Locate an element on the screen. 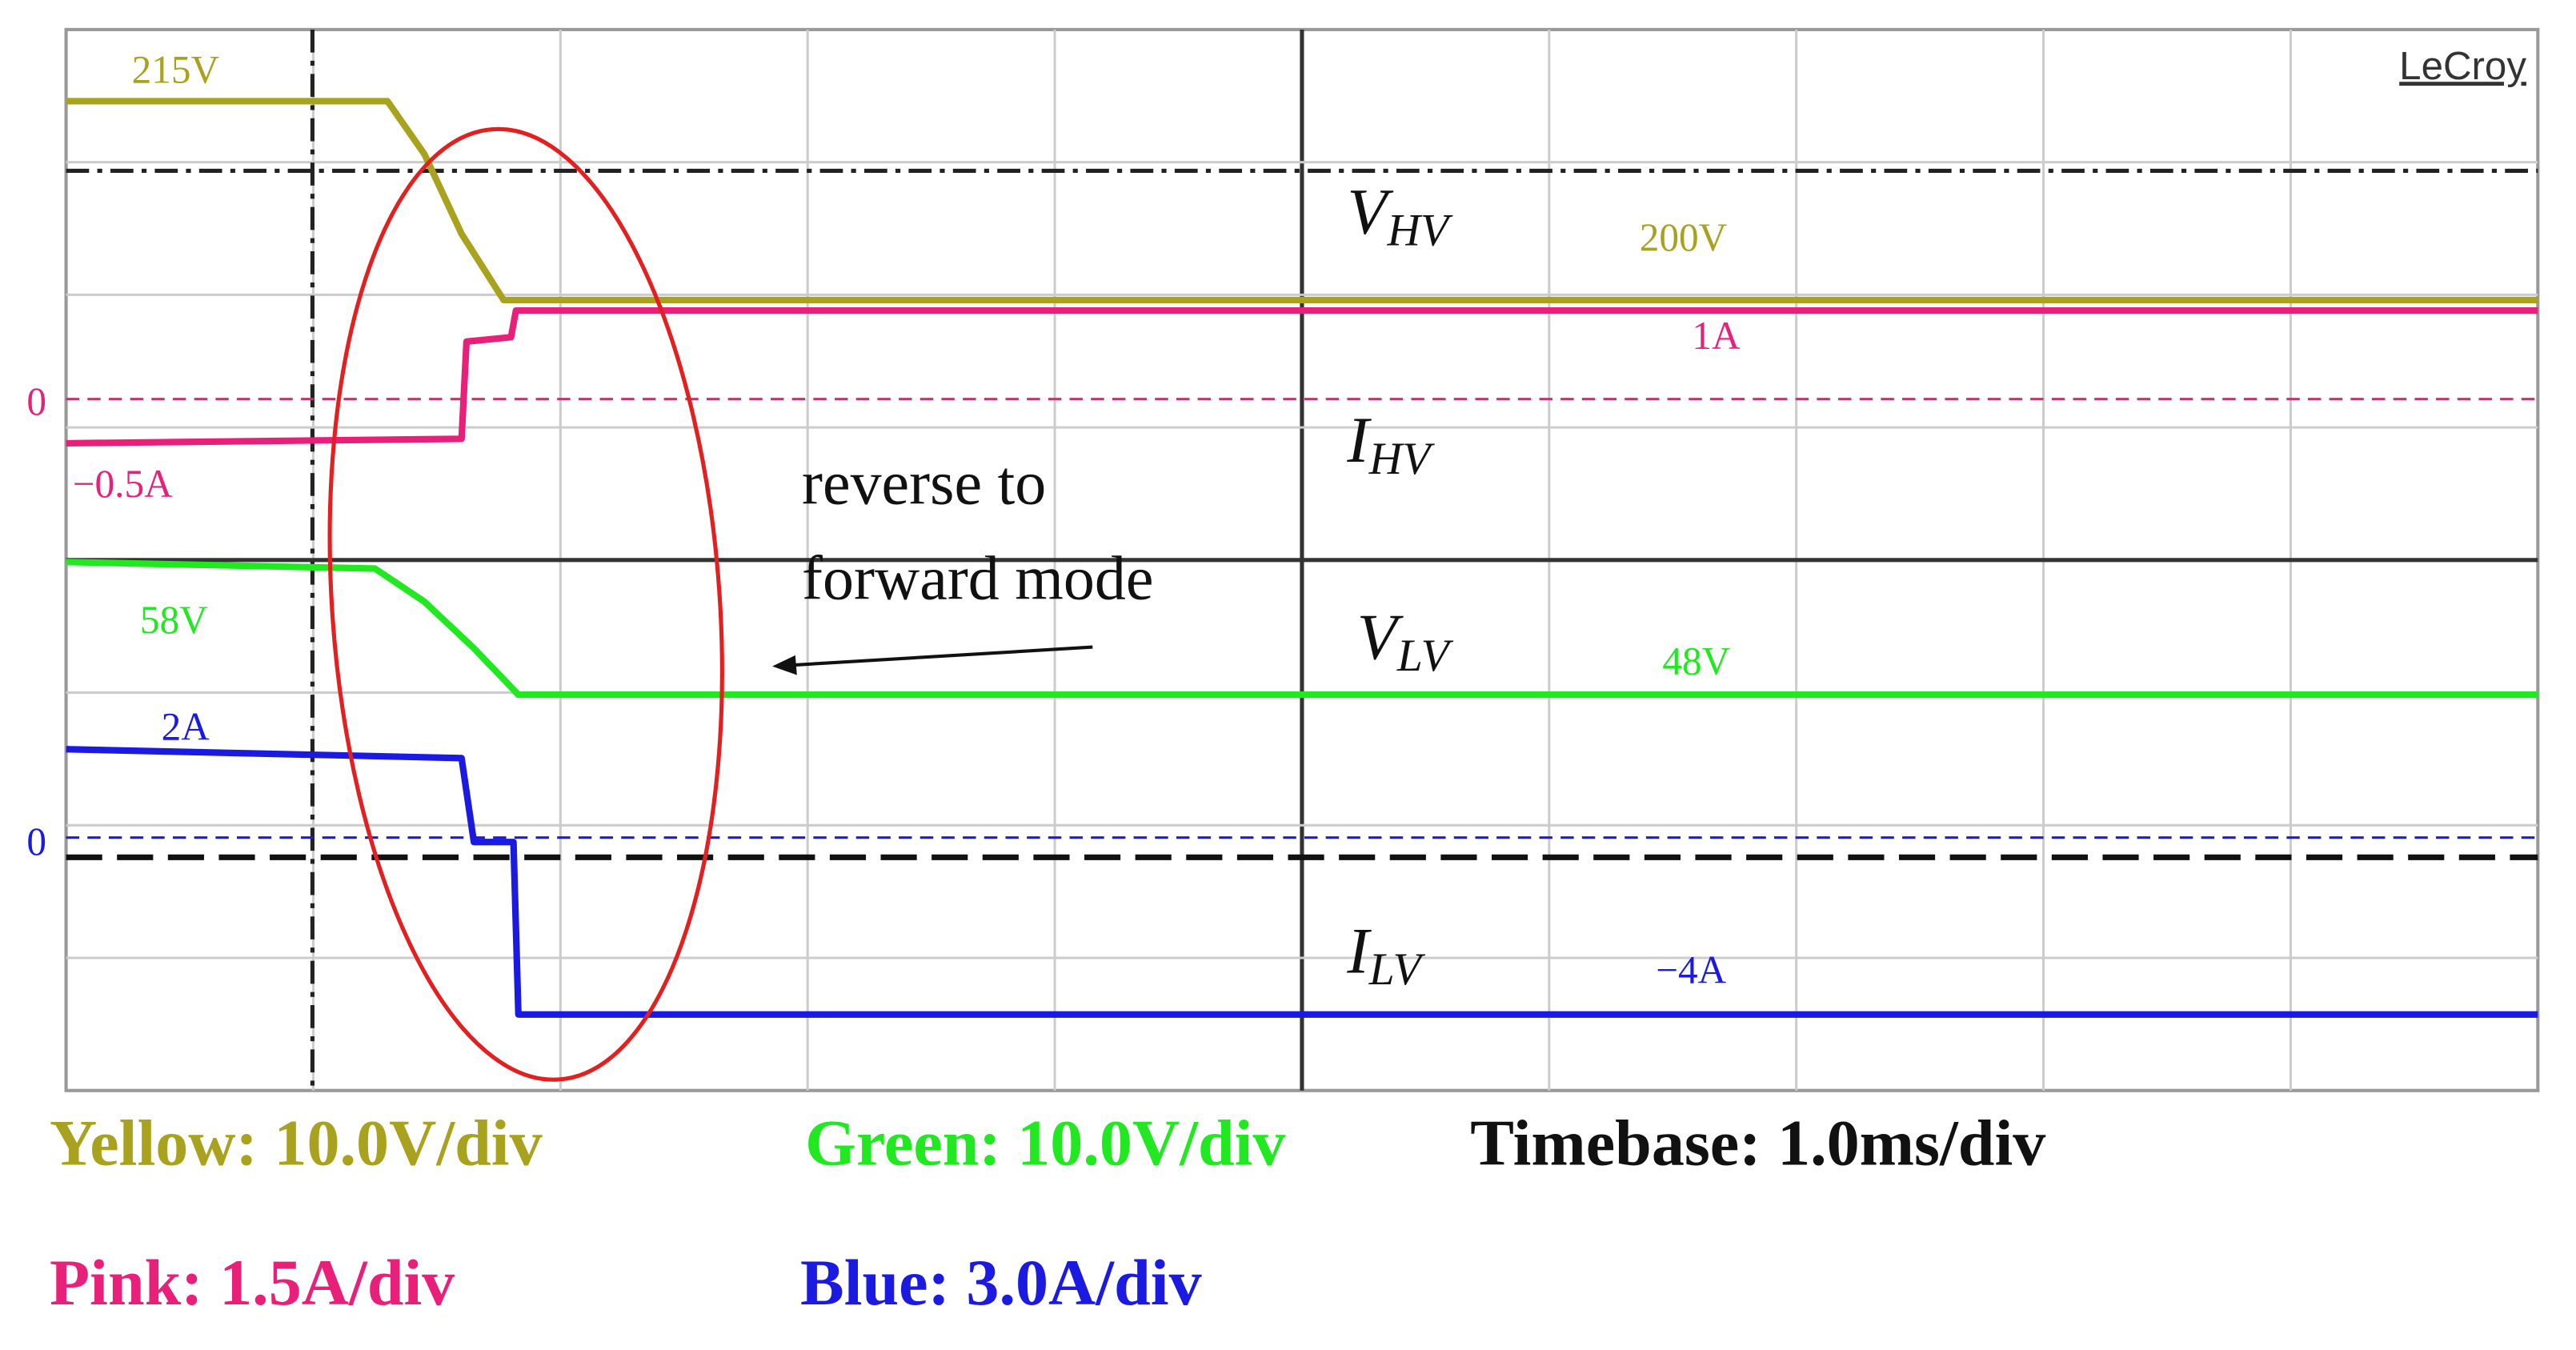 The image size is (2576, 1350). value-label: 48V is located at coordinates (1696, 661).